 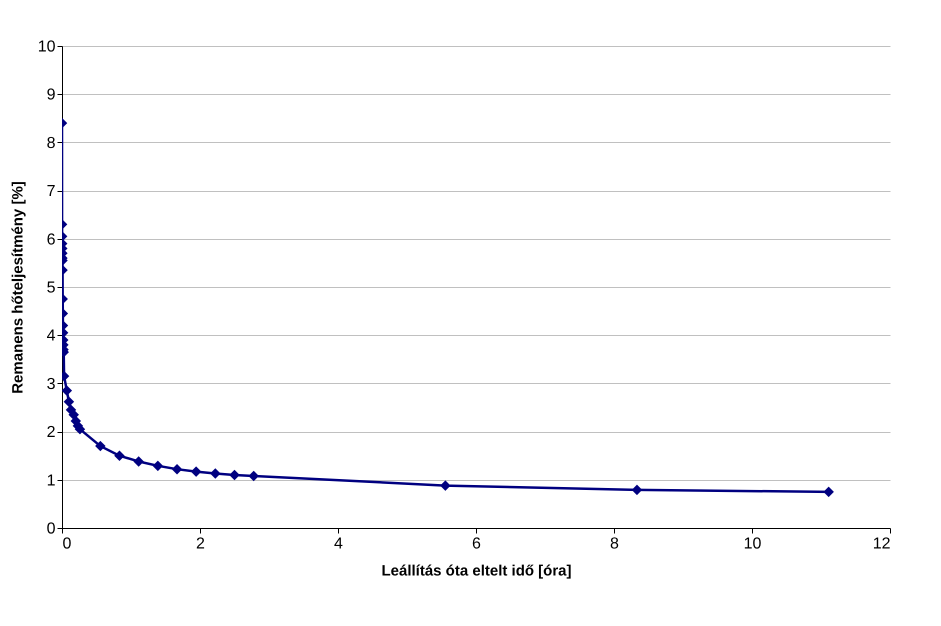 I want to click on x-axis-title: Leállítás óta eltelt idő [óra], so click(x=476, y=571).